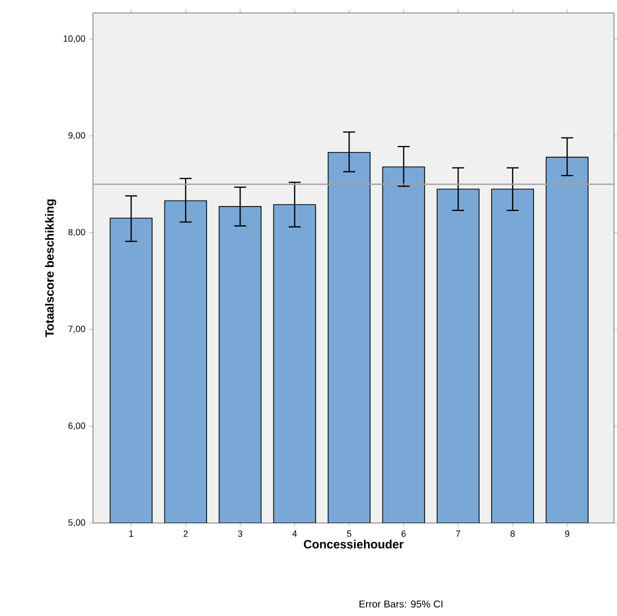  Describe the element at coordinates (77, 232) in the screenshot. I see `y-tick-label: 8,00` at that location.